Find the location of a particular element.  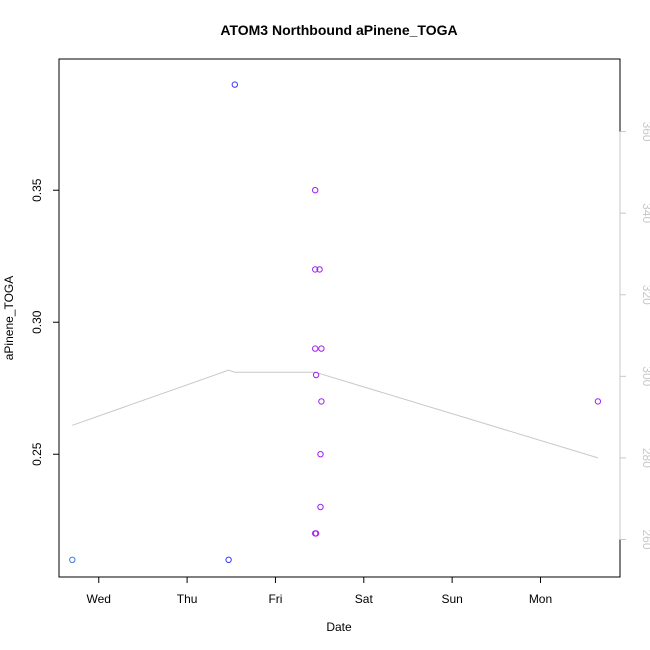

x-axis: Wed Thu Fri Sat Sun Mon is located at coordinates (319, 591).